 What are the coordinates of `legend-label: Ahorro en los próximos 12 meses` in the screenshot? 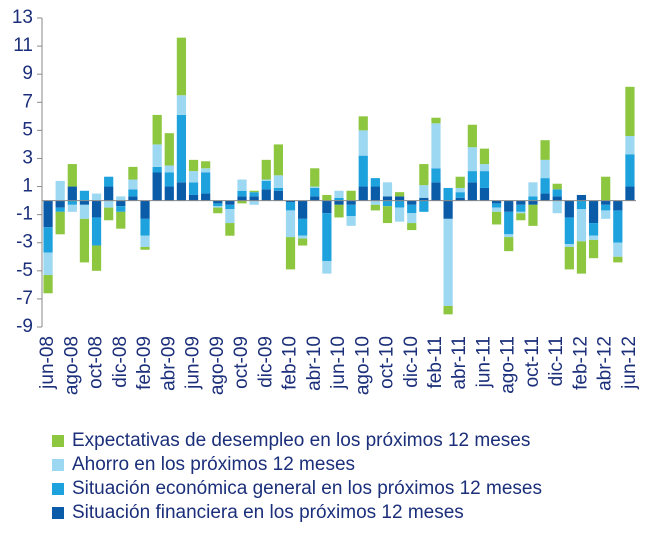 It's located at (213, 464).